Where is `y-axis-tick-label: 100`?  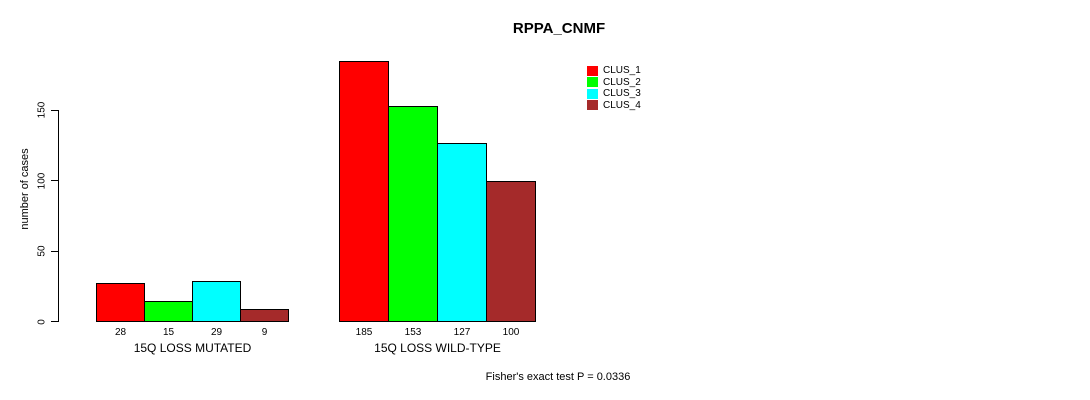 y-axis-tick-label: 100 is located at coordinates (42, 180).